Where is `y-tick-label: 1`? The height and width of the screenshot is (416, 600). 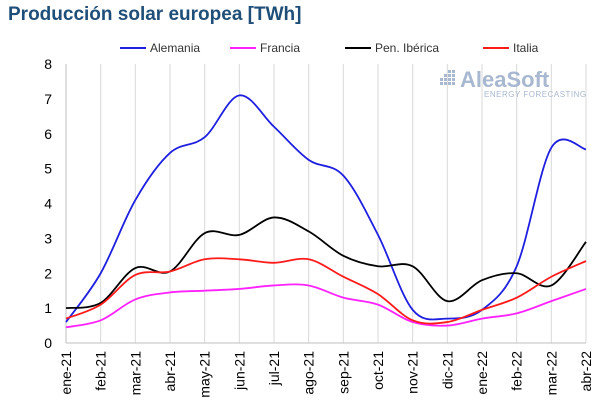
y-tick-label: 1 is located at coordinates (48, 308).